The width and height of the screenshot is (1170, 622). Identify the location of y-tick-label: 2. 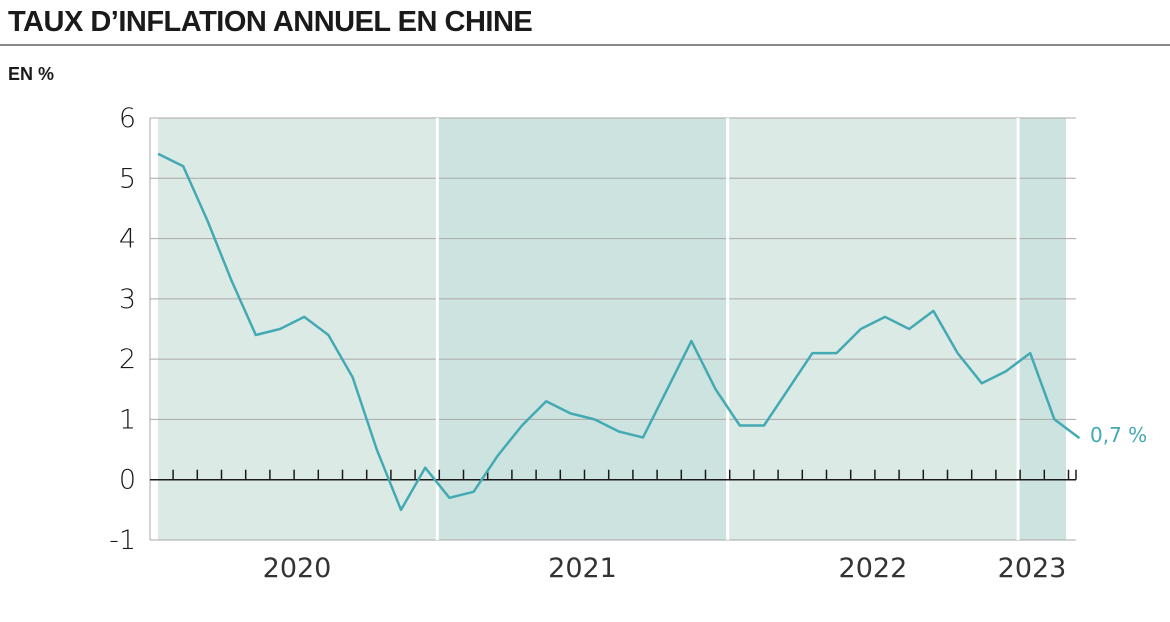
(127, 359).